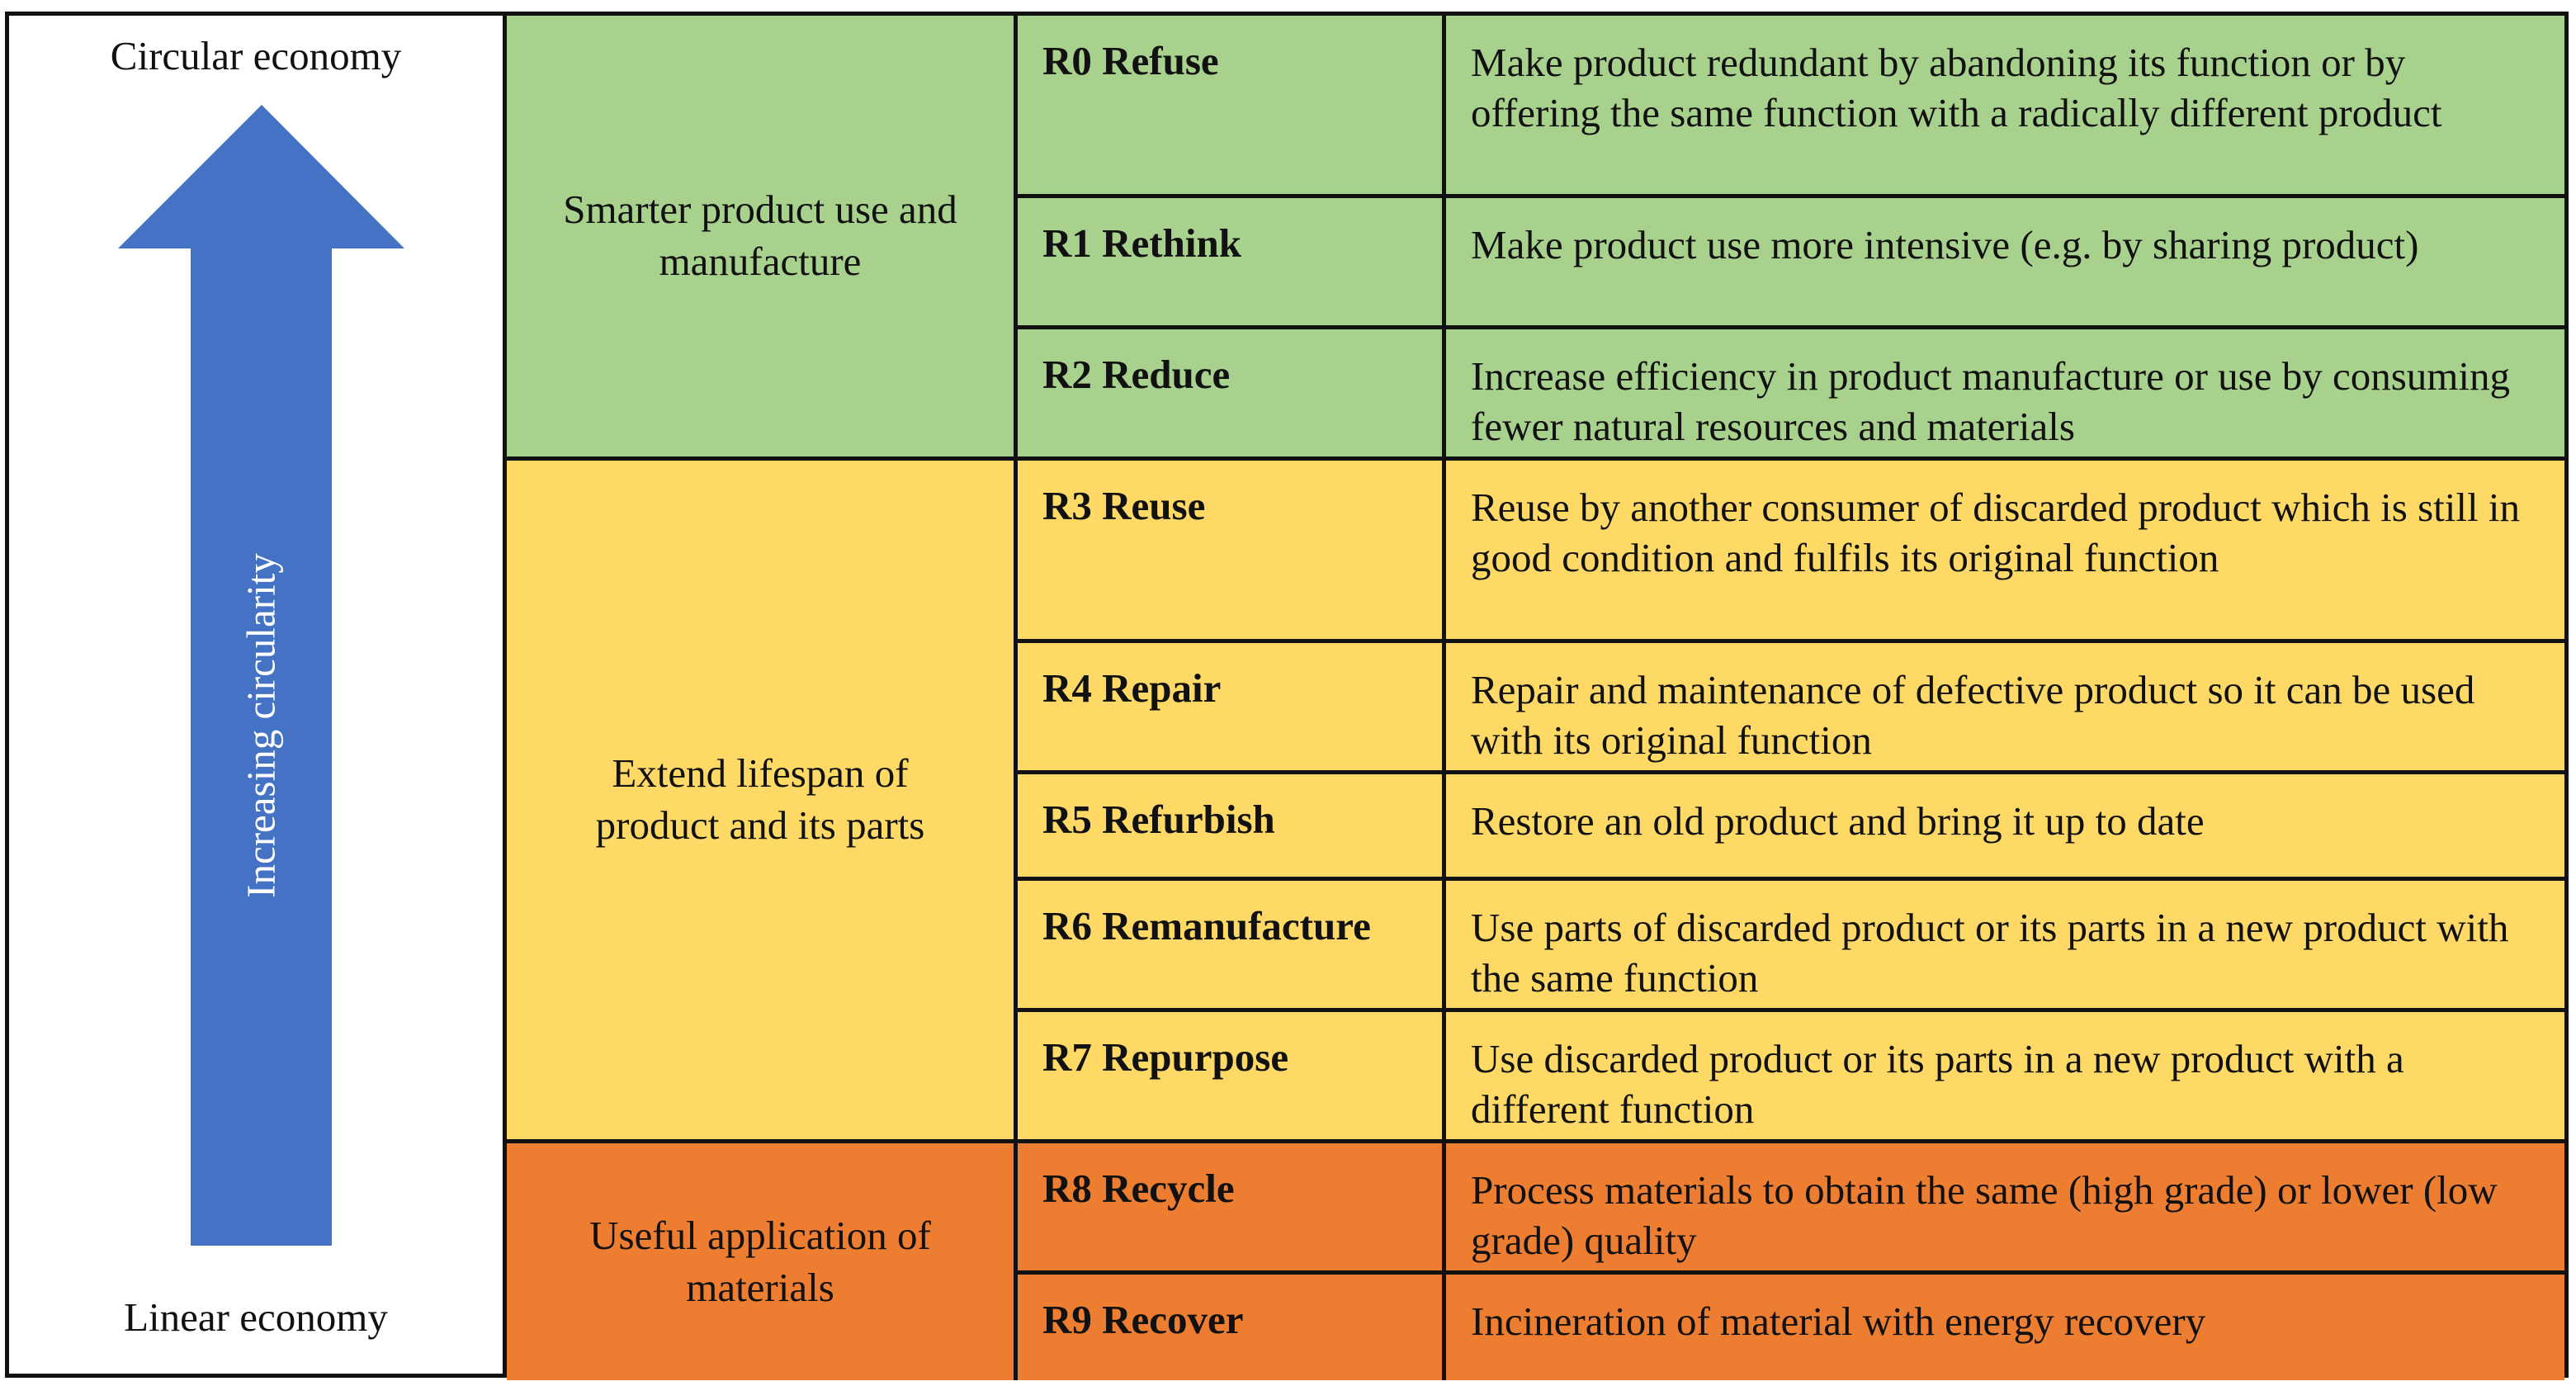 The width and height of the screenshot is (2576, 1386). I want to click on strategy-code-r7: R7 Repurpose, so click(1232, 1077).